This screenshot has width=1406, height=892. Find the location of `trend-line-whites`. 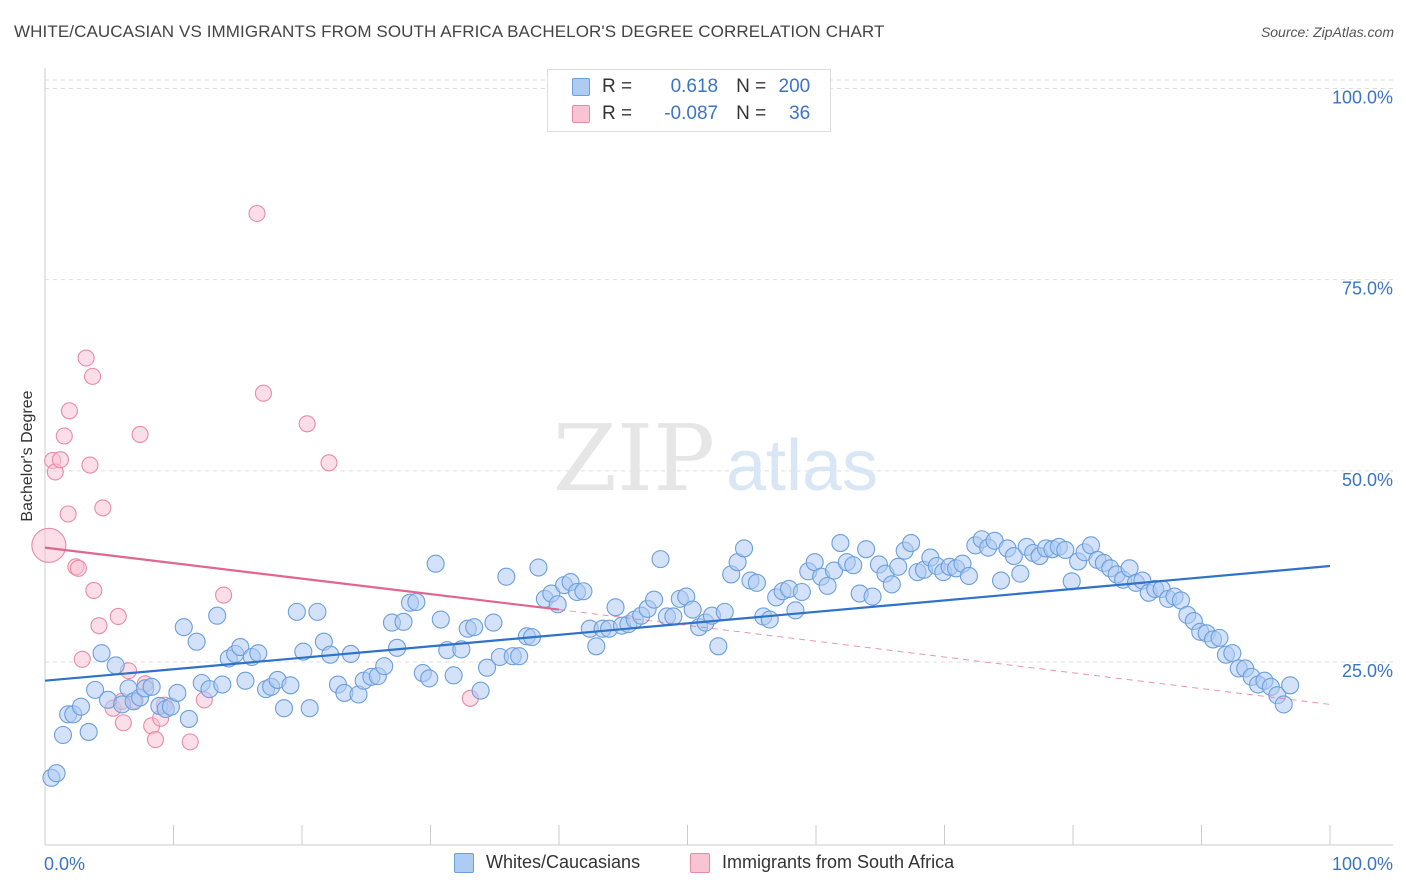

trend-line-whites is located at coordinates (687, 623).